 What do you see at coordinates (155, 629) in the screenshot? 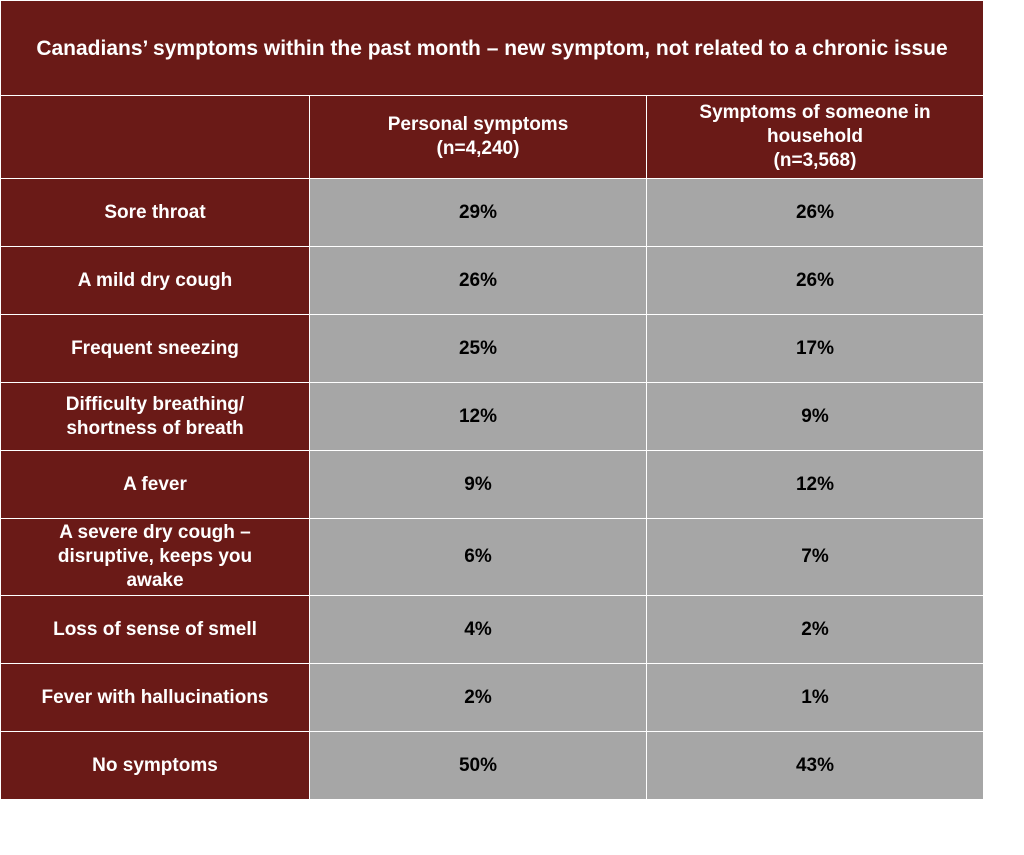
I see `row-label: Loss of sense of smell` at bounding box center [155, 629].